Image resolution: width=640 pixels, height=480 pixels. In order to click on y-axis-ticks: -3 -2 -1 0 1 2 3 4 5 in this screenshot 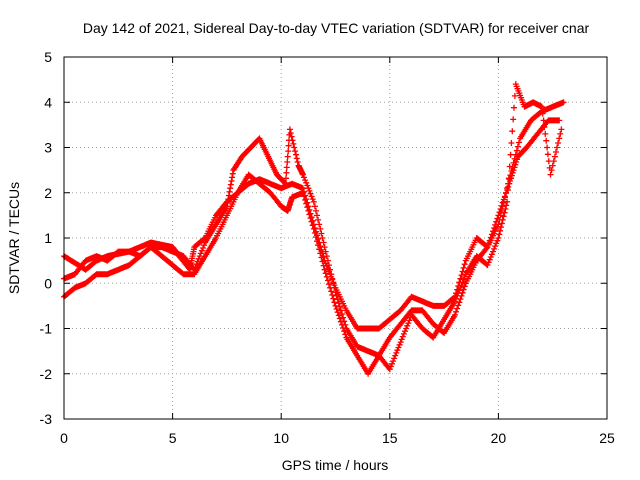, I will do `click(46, 238)`.